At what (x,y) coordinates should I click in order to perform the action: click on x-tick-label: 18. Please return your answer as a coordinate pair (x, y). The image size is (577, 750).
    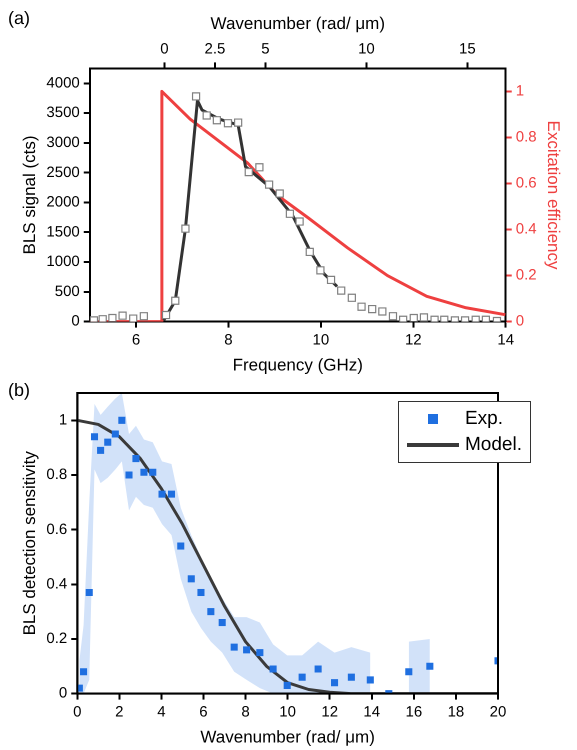
    Looking at the image, I should click on (456, 712).